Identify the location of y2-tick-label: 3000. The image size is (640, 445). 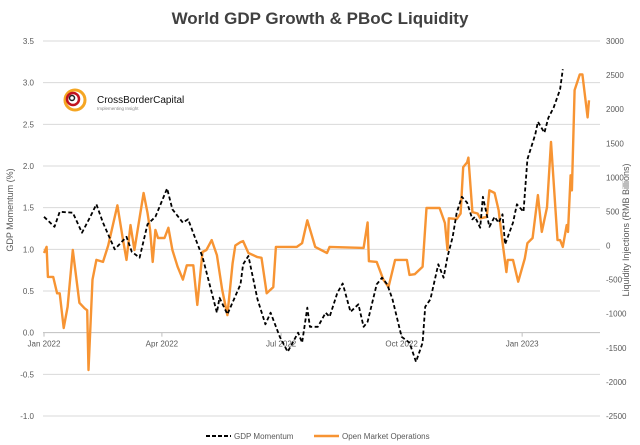
(615, 41).